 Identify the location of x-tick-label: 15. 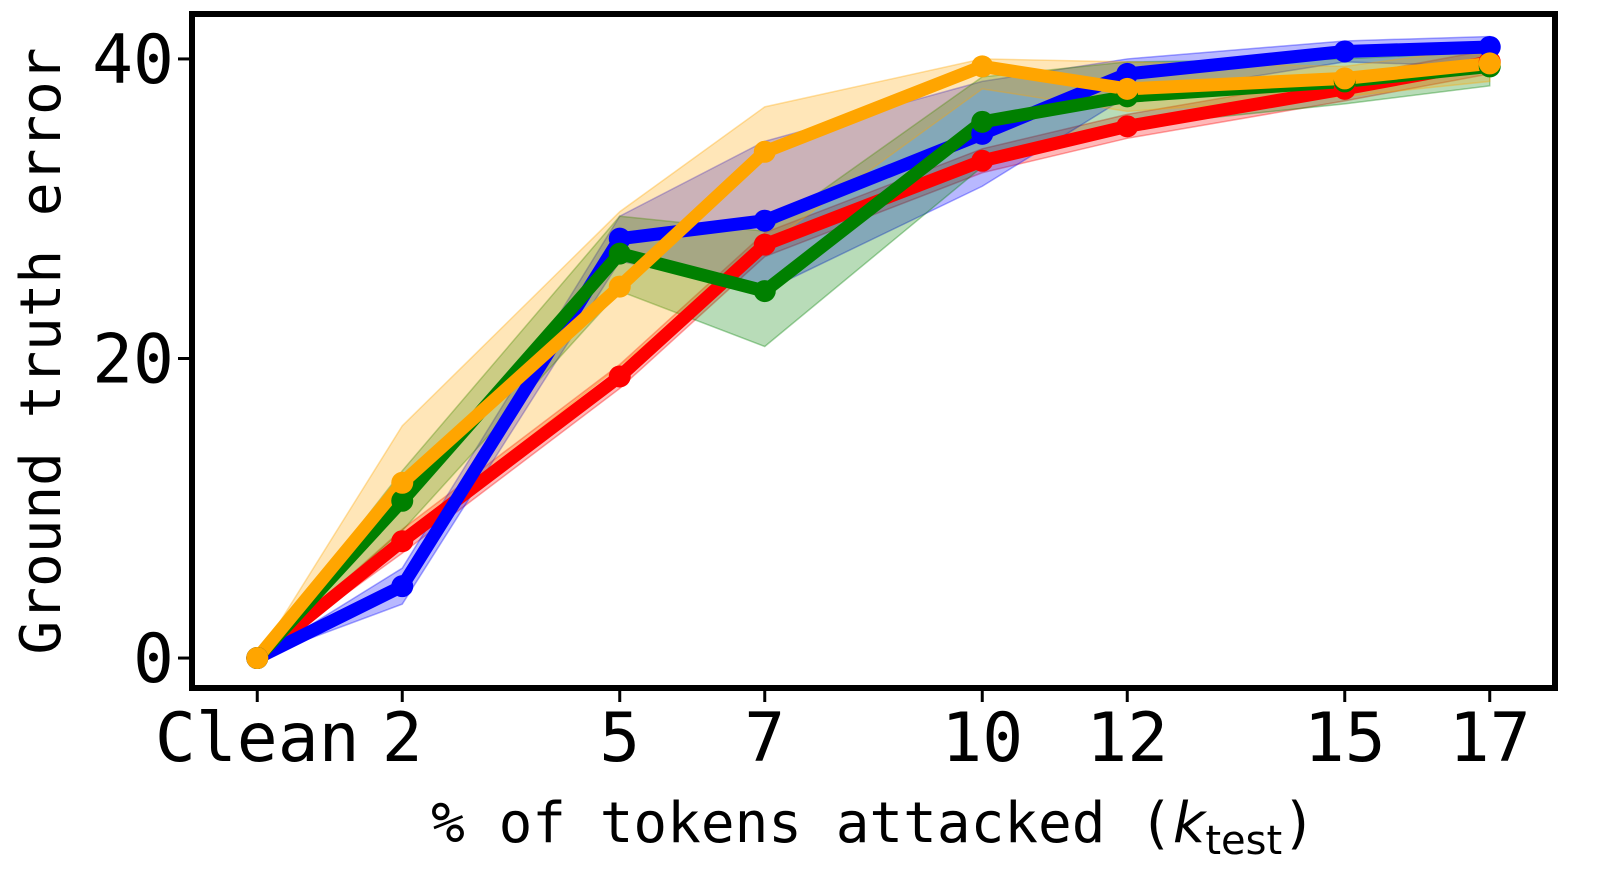
(1345, 738).